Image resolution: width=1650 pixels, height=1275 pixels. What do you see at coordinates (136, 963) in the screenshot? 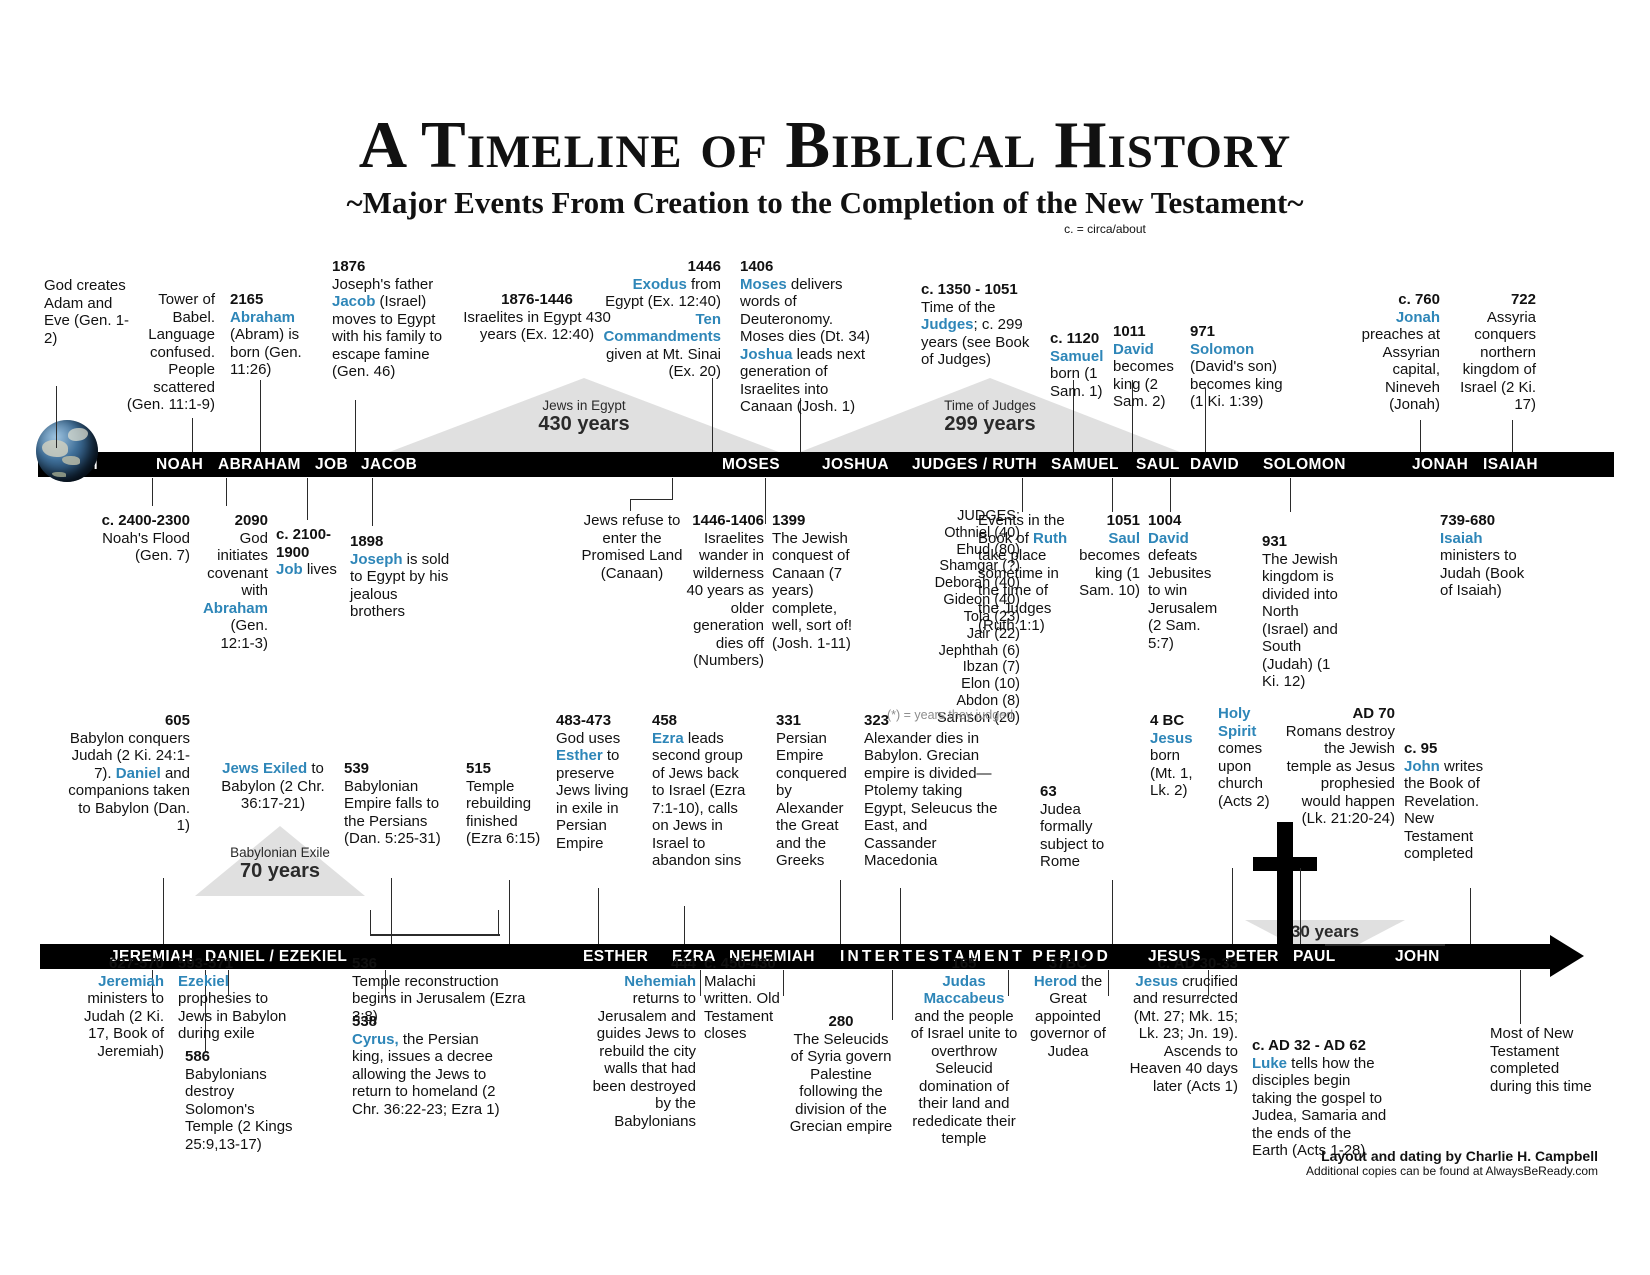
I see `event-year: 627-570` at bounding box center [136, 963].